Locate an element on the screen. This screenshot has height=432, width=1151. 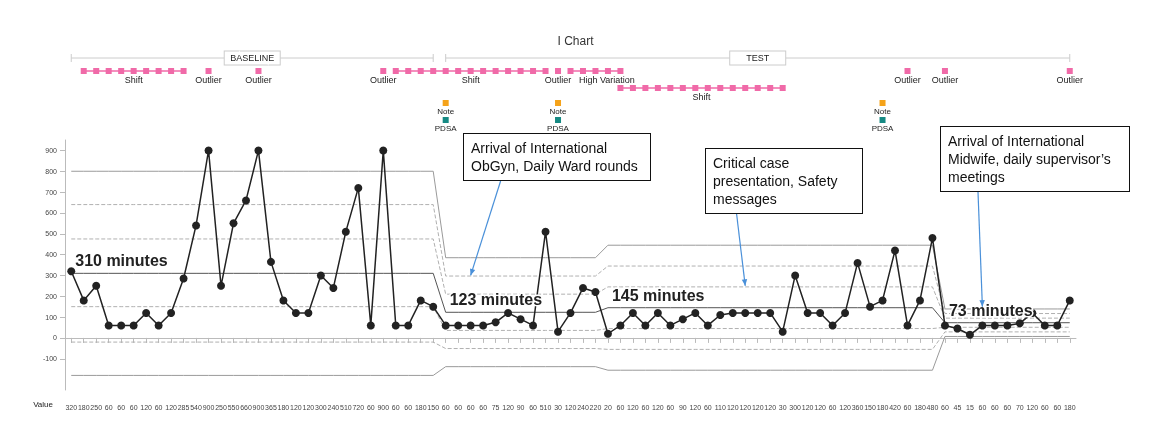
text: BASELINE is located at coordinates (252, 58).